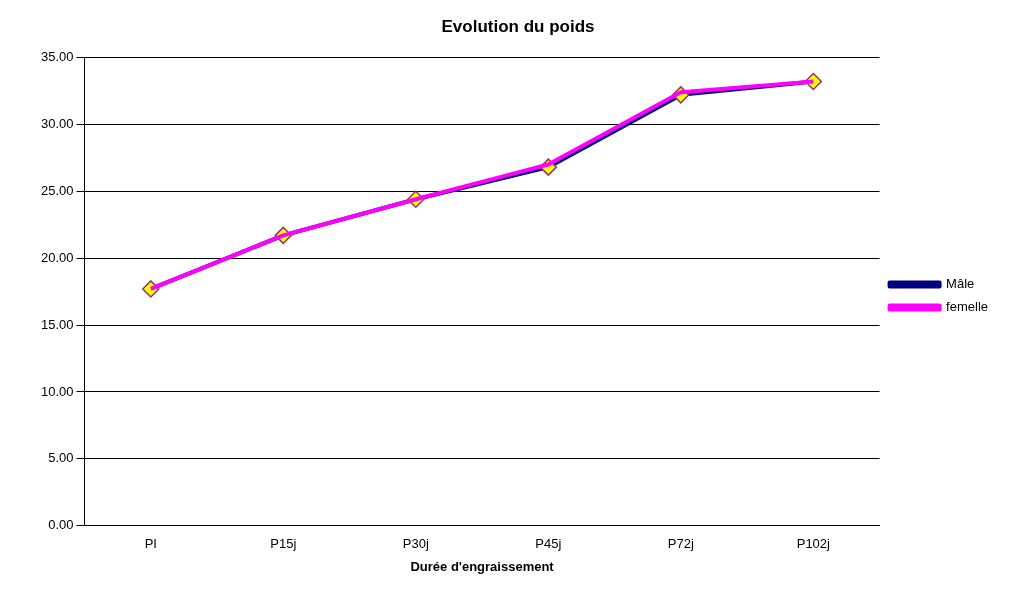  Describe the element at coordinates (61, 458) in the screenshot. I see `y-tick-label: 5.00` at that location.